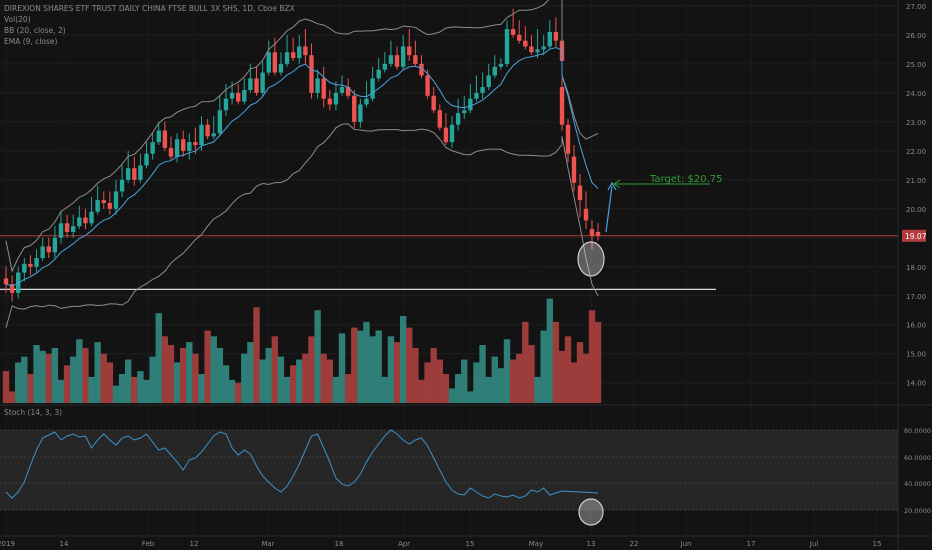 This screenshot has width=932, height=550. What do you see at coordinates (916, 210) in the screenshot?
I see `price-tick-label: 20.00` at bounding box center [916, 210].